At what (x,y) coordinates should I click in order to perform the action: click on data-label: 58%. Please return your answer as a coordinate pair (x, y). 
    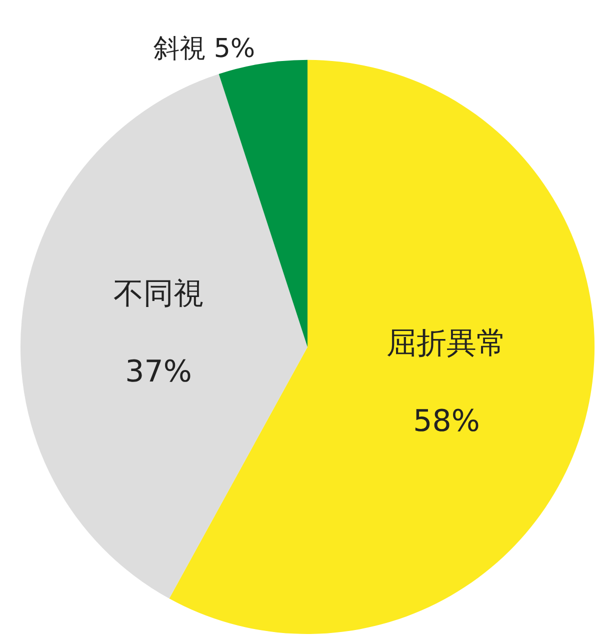
    Looking at the image, I should click on (446, 422).